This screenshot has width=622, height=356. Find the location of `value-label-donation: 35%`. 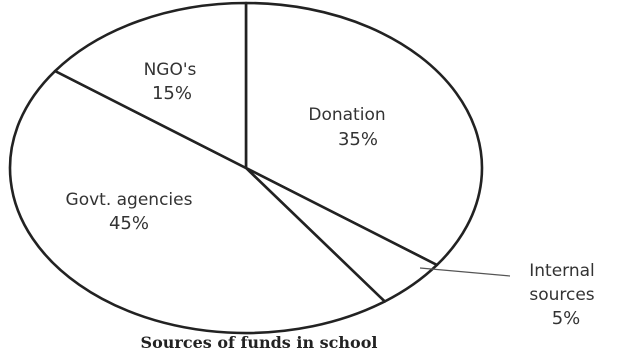

value-label-donation: 35% is located at coordinates (358, 139).